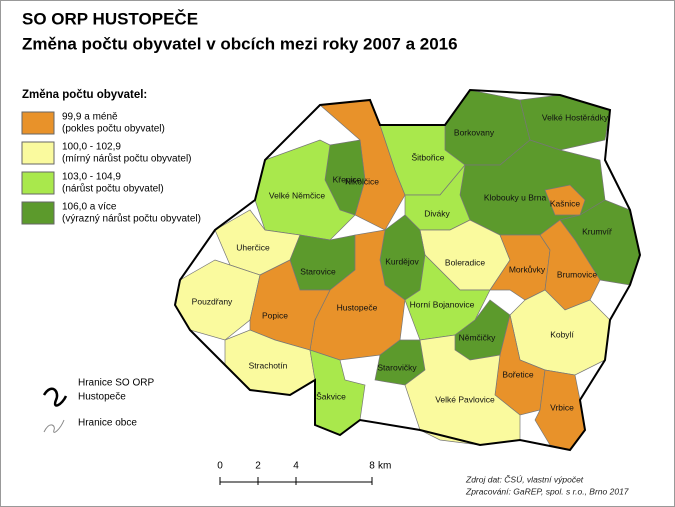 The height and width of the screenshot is (507, 675). Describe the element at coordinates (91, 177) in the screenshot. I see `legend-label: 103,0 - 104,9` at that location.